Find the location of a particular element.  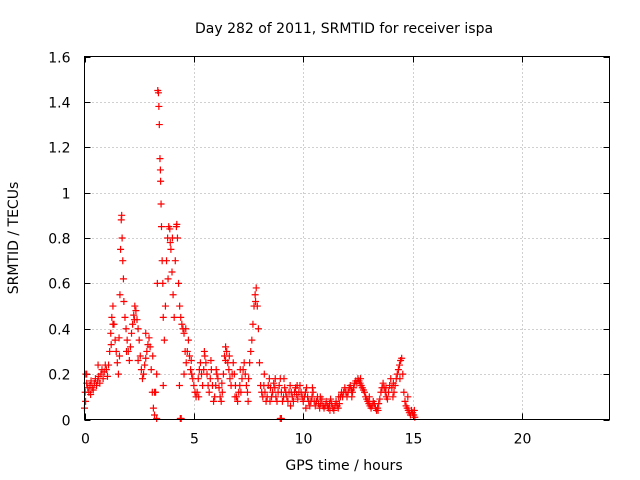

x-tick-label: 5 is located at coordinates (194, 440).